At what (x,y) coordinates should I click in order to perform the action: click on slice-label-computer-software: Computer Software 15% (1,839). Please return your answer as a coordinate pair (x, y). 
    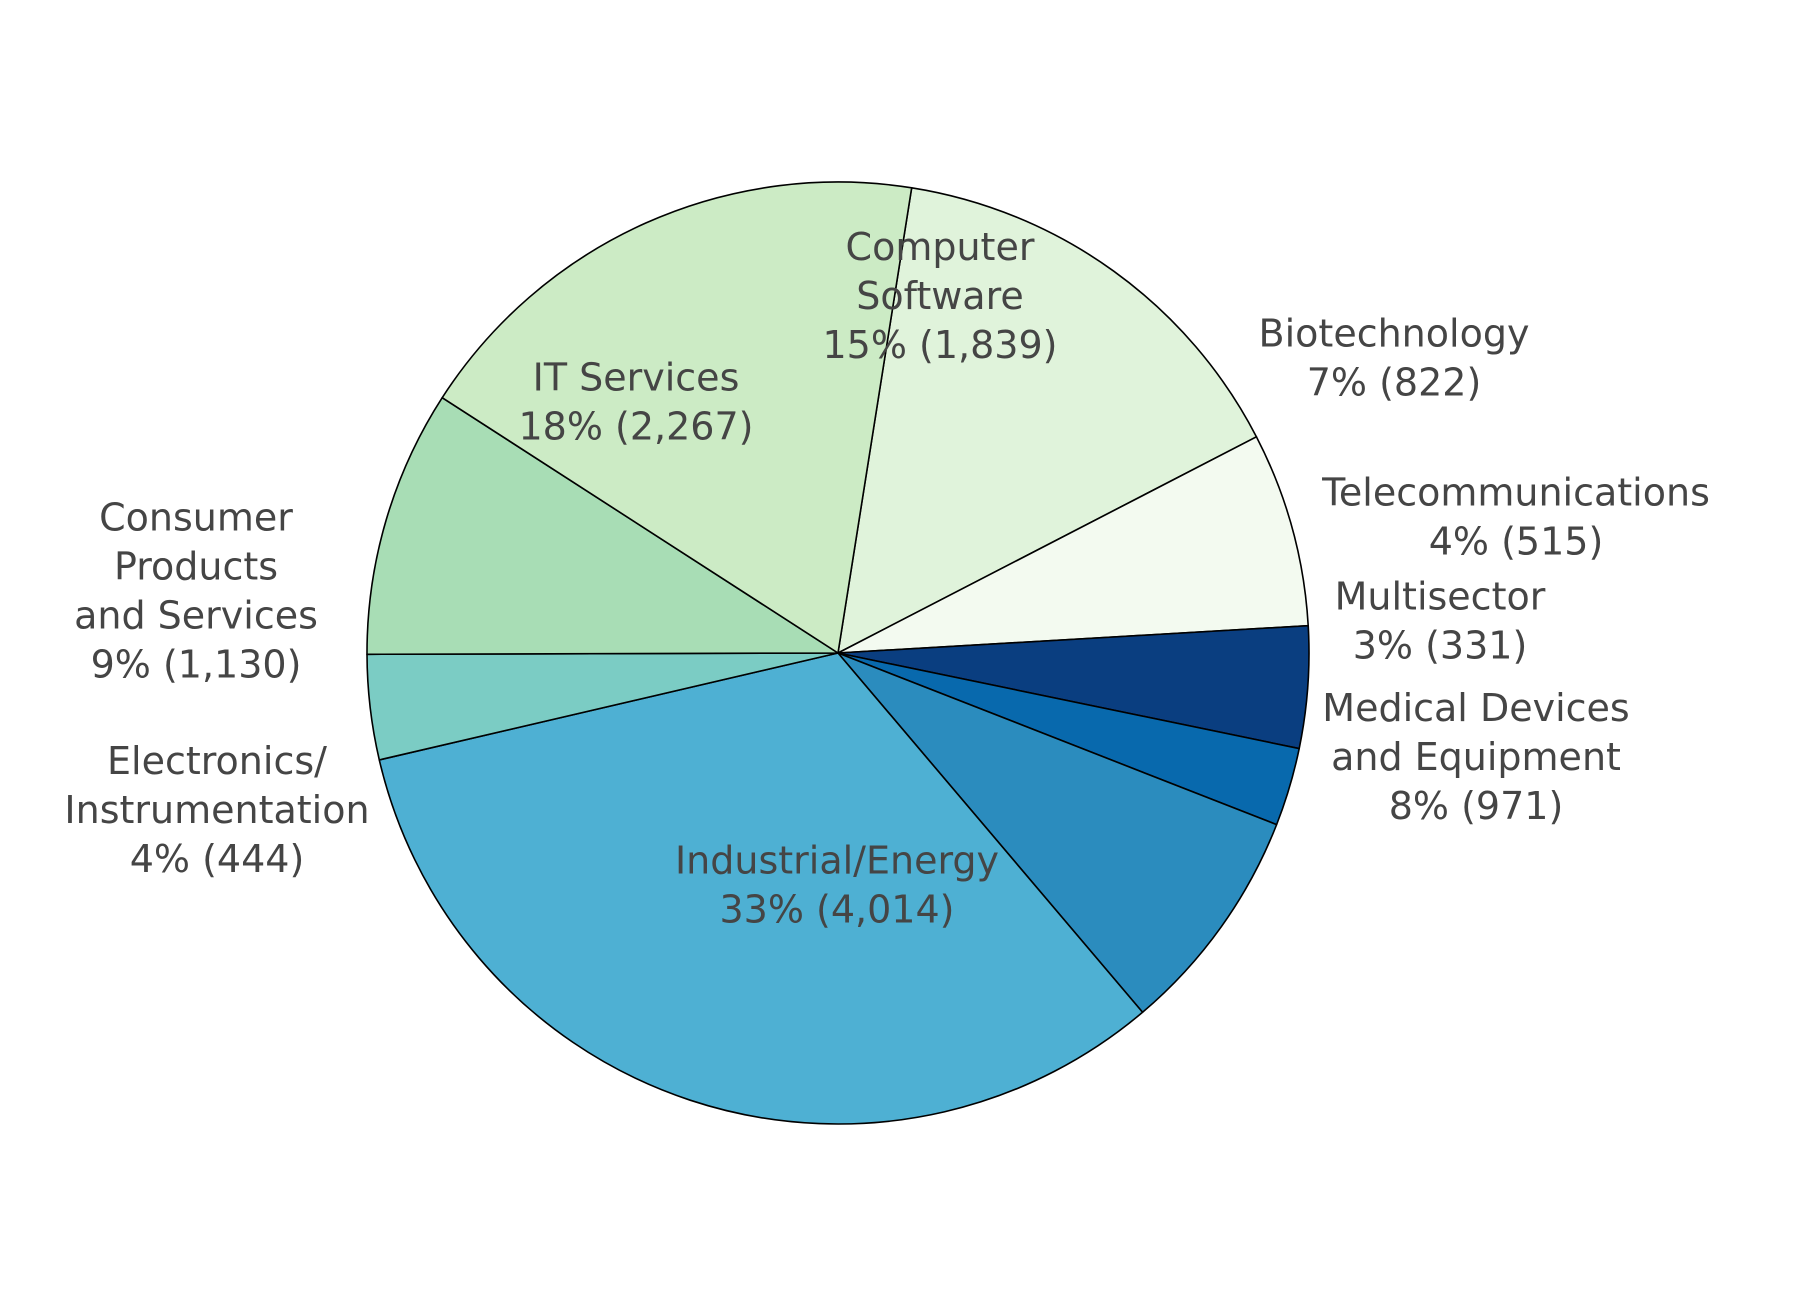
    Looking at the image, I should click on (940, 296).